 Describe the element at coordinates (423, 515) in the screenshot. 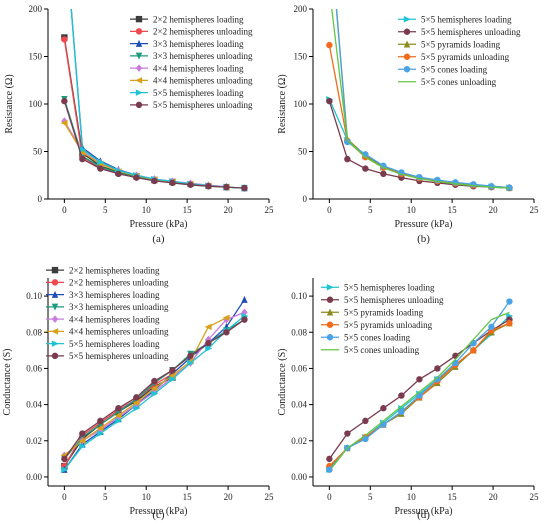

I see `panel-label: (d)` at that location.